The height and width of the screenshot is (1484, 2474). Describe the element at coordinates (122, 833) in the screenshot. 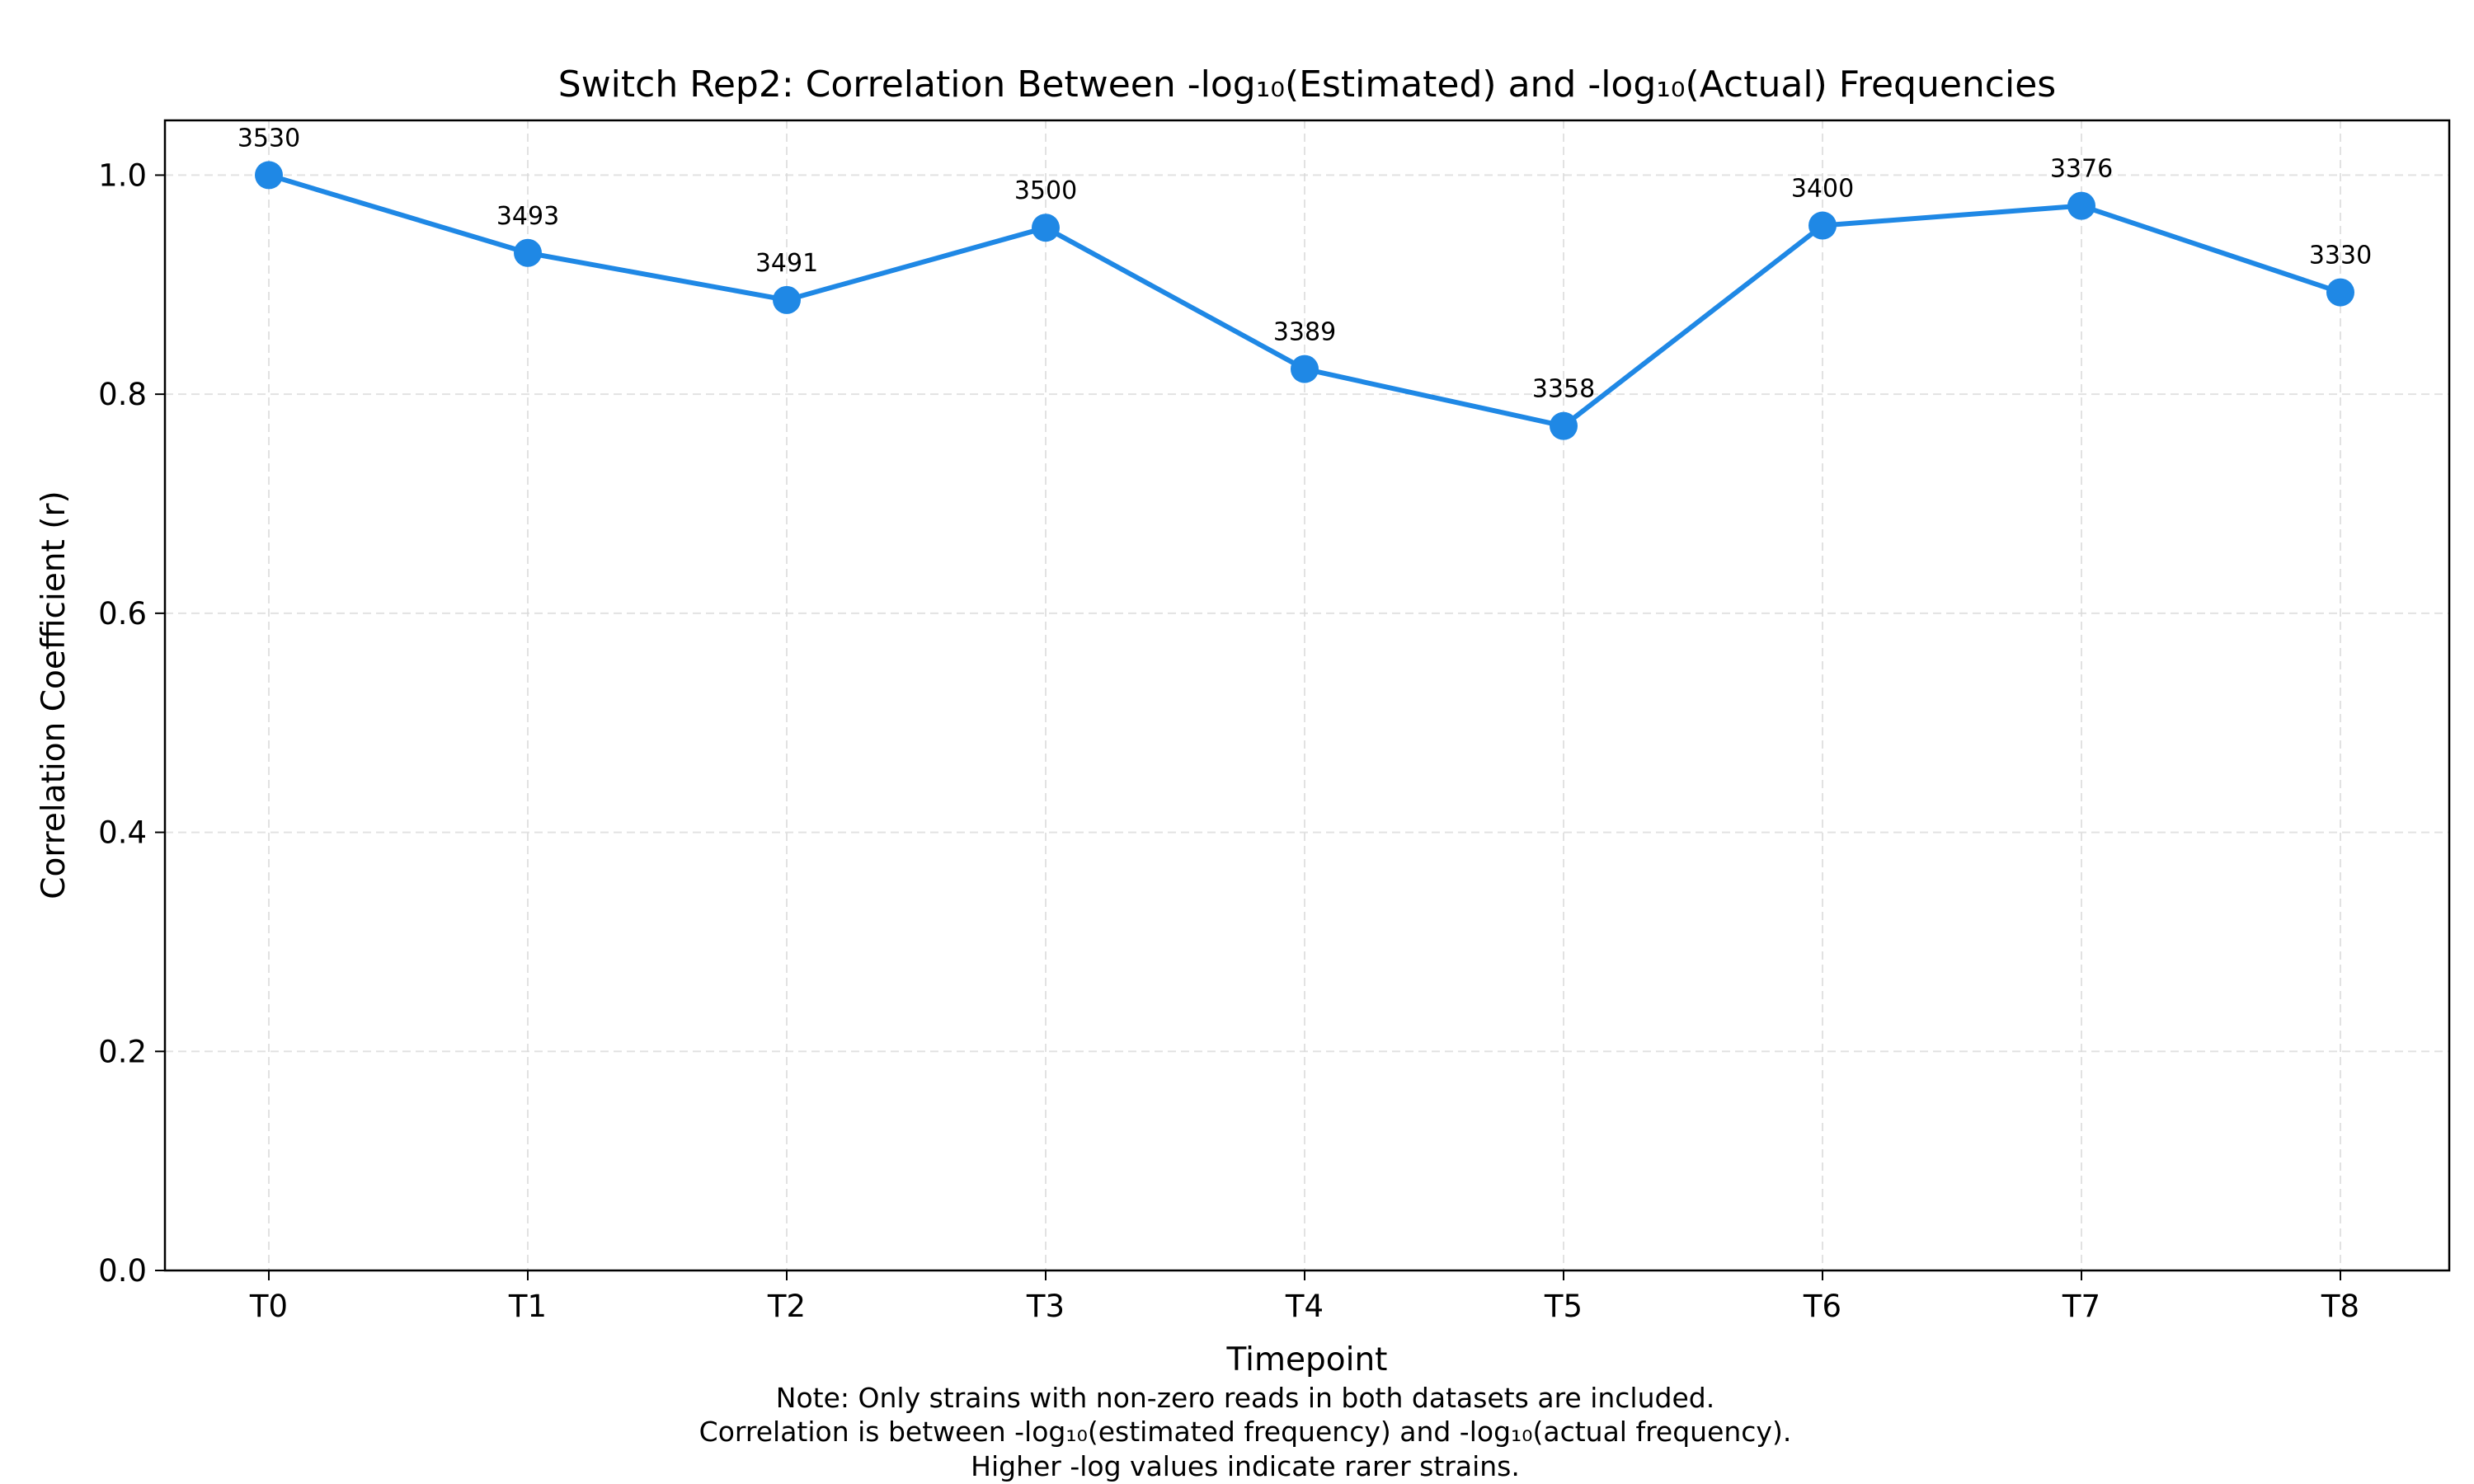

I see `y-tick-label: 0.4` at that location.